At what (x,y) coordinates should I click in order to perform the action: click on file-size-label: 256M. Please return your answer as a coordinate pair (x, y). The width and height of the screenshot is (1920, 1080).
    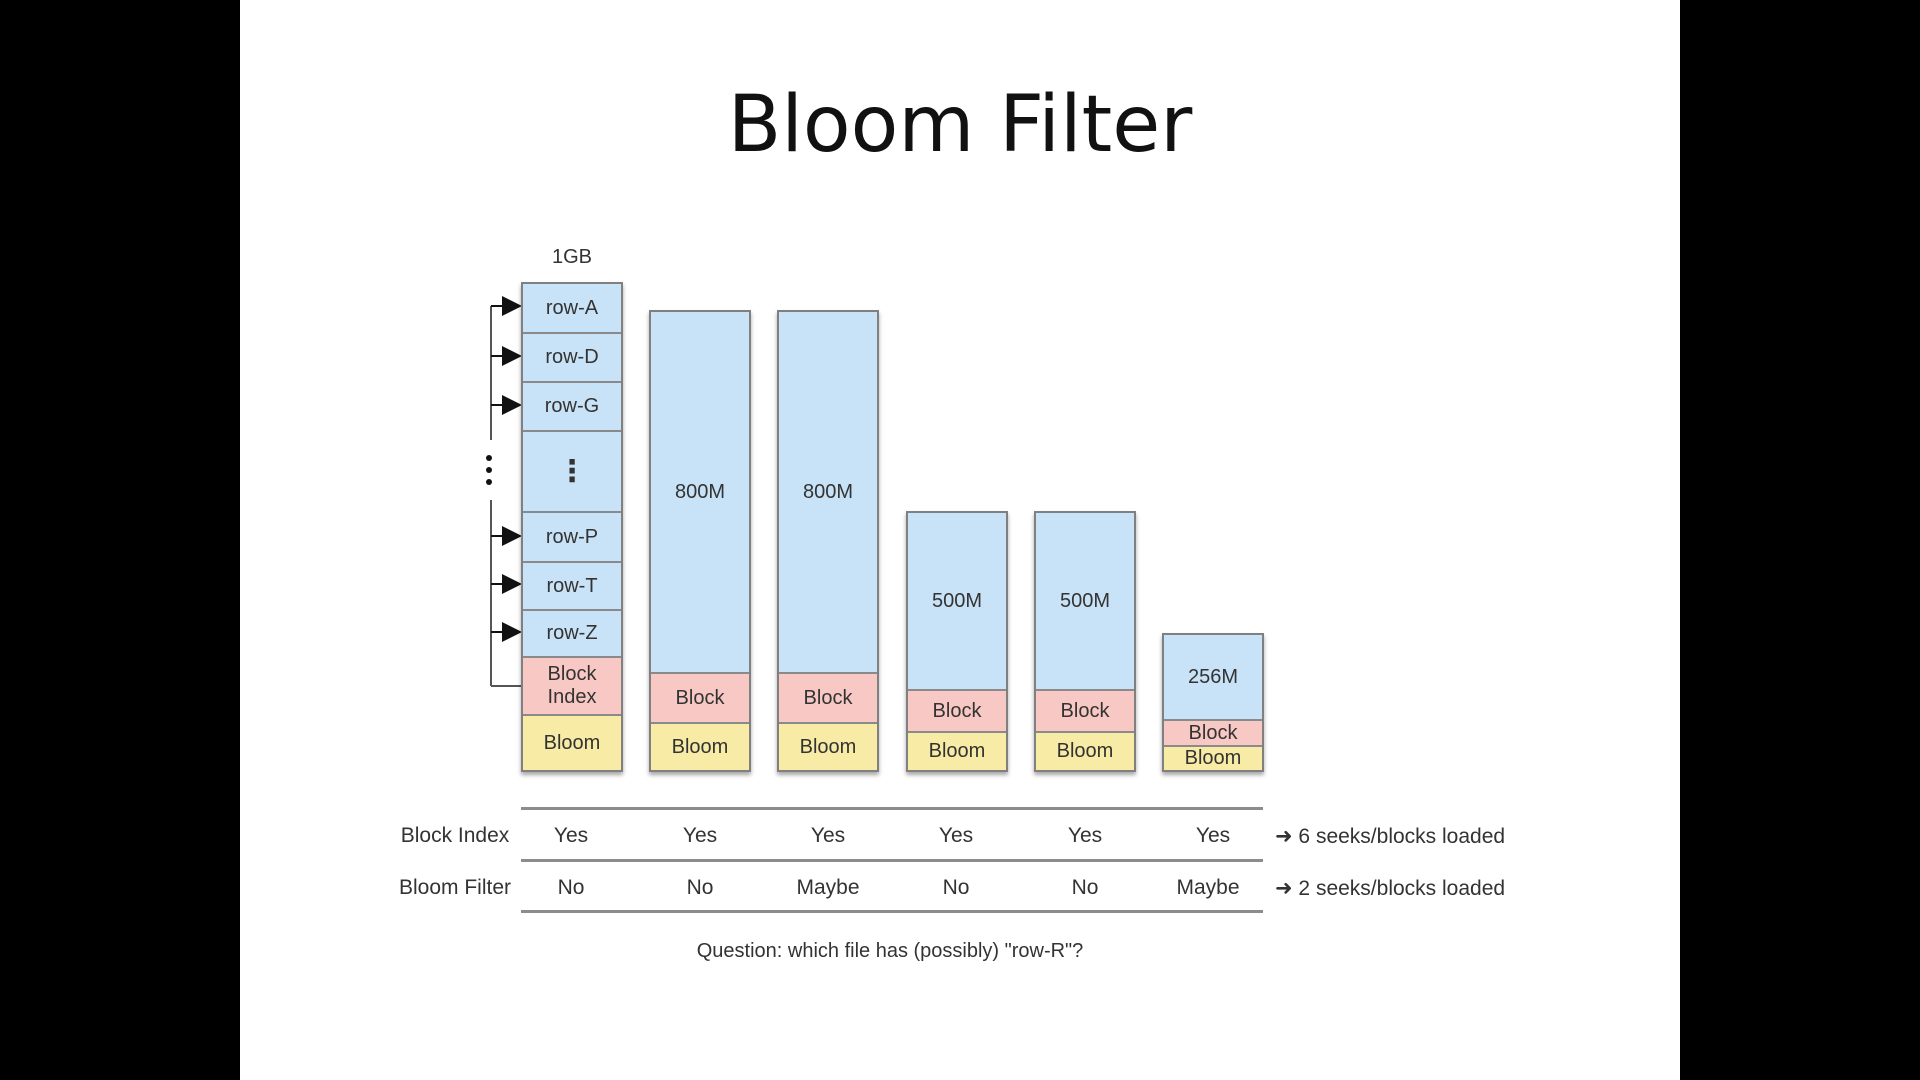
    Looking at the image, I should click on (1213, 678).